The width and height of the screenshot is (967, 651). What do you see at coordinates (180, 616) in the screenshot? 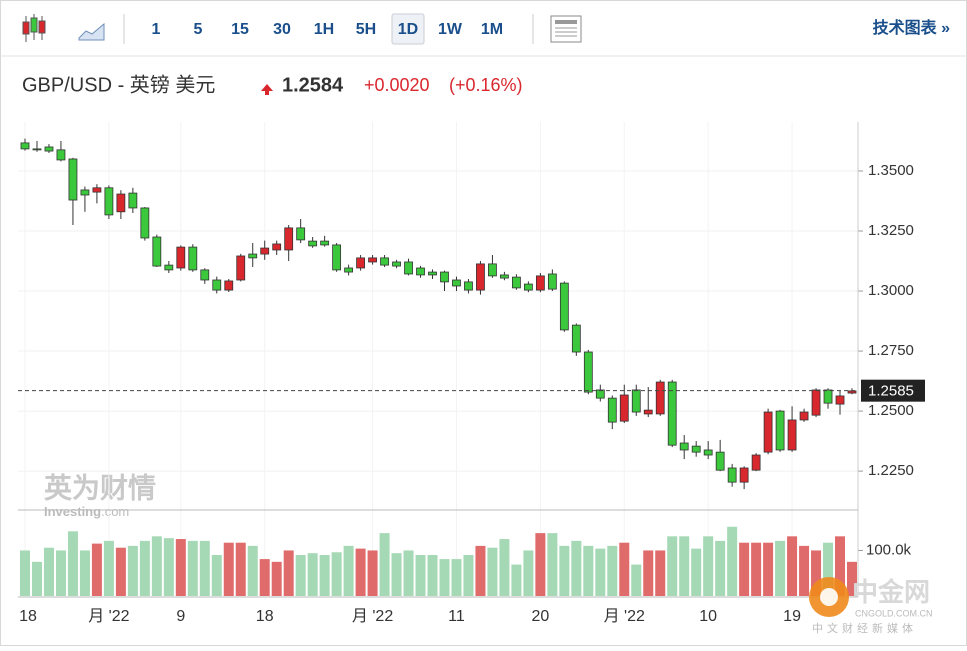
I see `x-tick-label: 9` at bounding box center [180, 616].